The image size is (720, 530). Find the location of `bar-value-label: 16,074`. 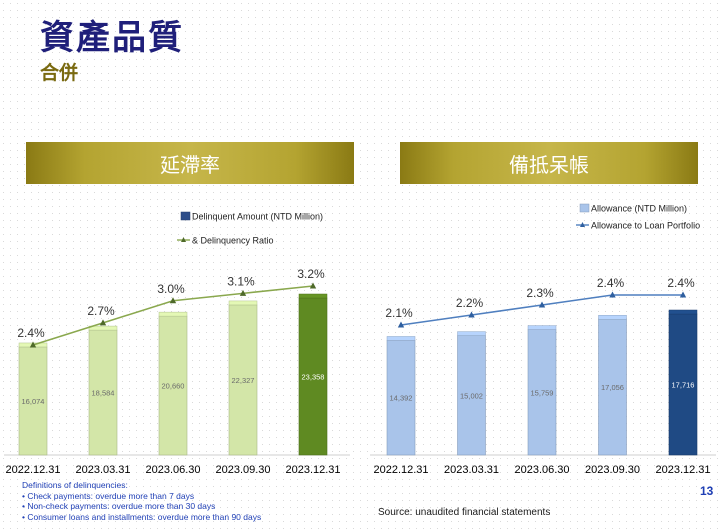

bar-value-label: 16,074 is located at coordinates (33, 401).